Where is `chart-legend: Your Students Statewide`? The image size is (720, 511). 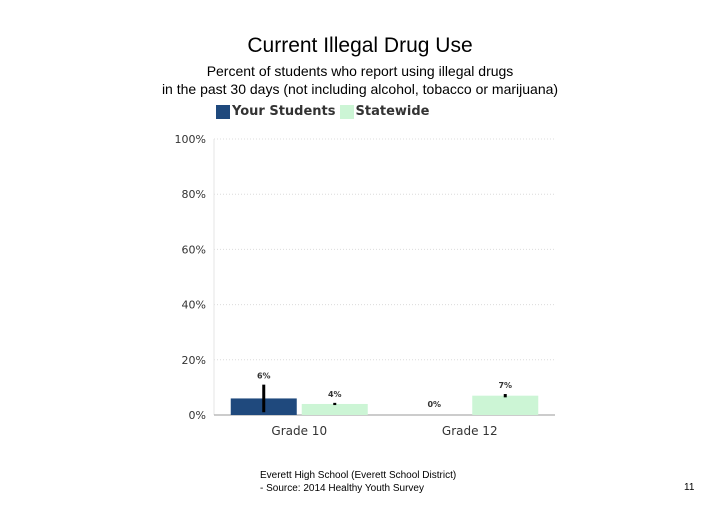 chart-legend: Your Students Statewide is located at coordinates (323, 111).